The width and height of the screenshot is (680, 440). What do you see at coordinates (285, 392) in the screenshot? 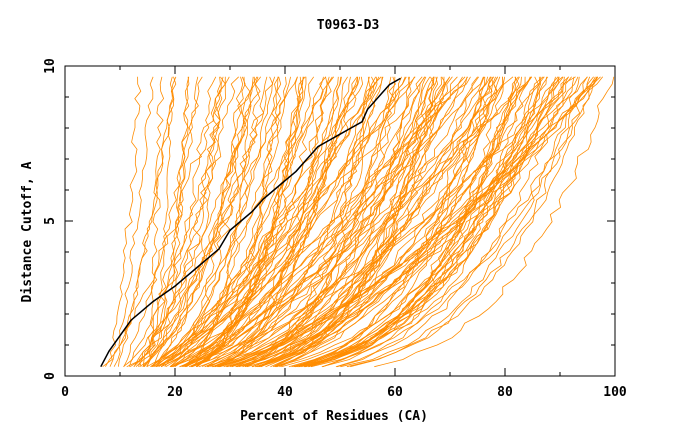
I see `x-tick-label: 40` at bounding box center [285, 392].